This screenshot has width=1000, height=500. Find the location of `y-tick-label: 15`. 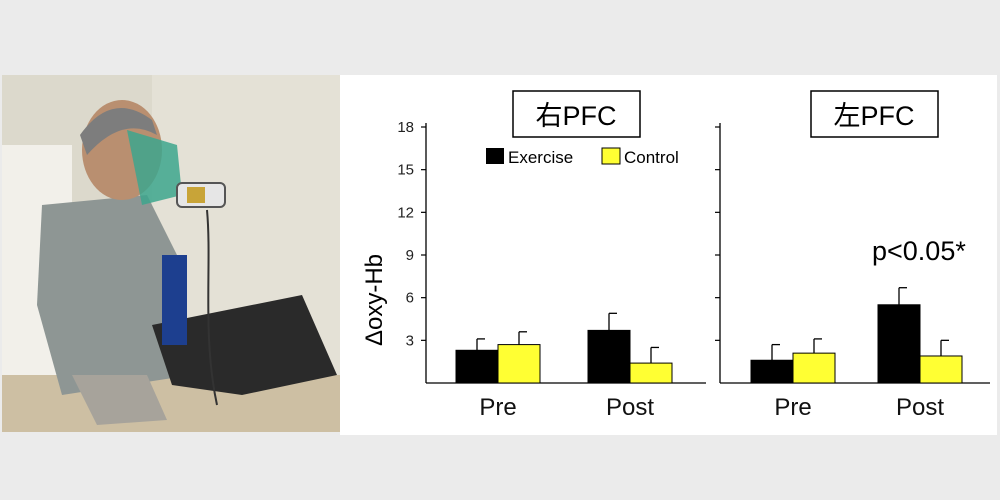

y-tick-label: 15 is located at coordinates (405, 170).